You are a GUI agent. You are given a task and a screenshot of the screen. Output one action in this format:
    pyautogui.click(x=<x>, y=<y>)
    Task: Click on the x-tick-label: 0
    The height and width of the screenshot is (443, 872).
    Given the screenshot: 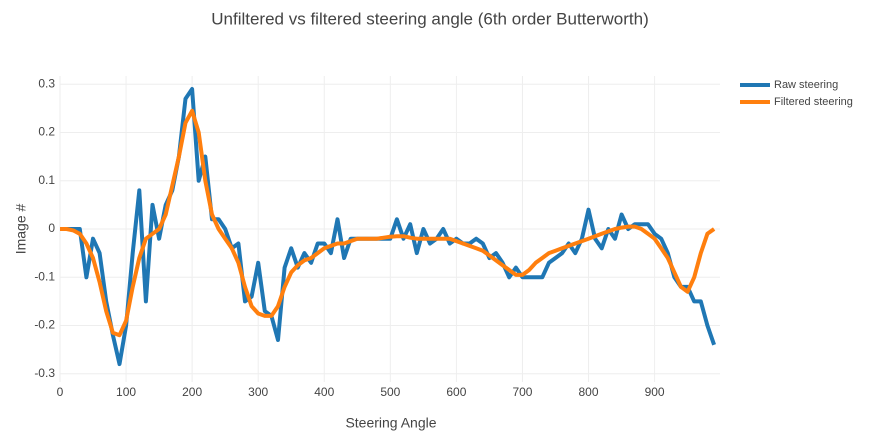 What is the action you would take?
    pyautogui.click(x=60, y=392)
    